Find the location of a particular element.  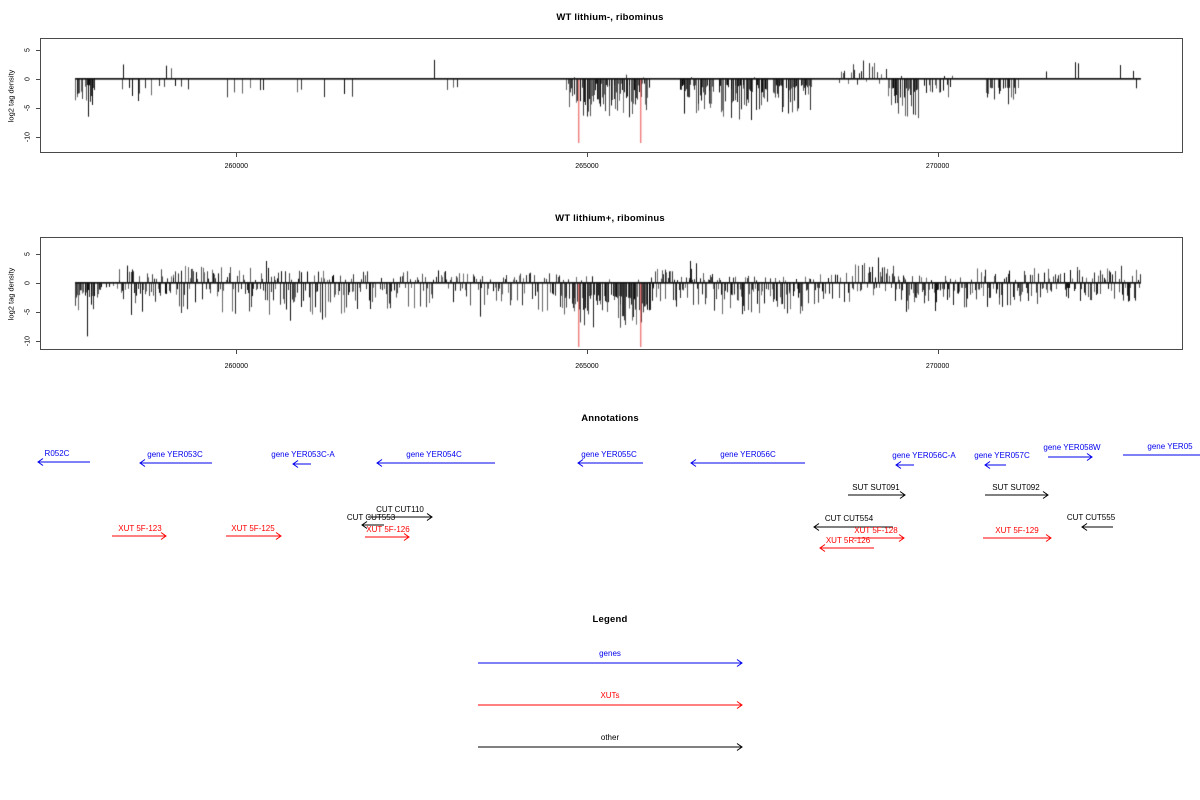

panel1-title: WT lithium-, ribominus is located at coordinates (610, 17).